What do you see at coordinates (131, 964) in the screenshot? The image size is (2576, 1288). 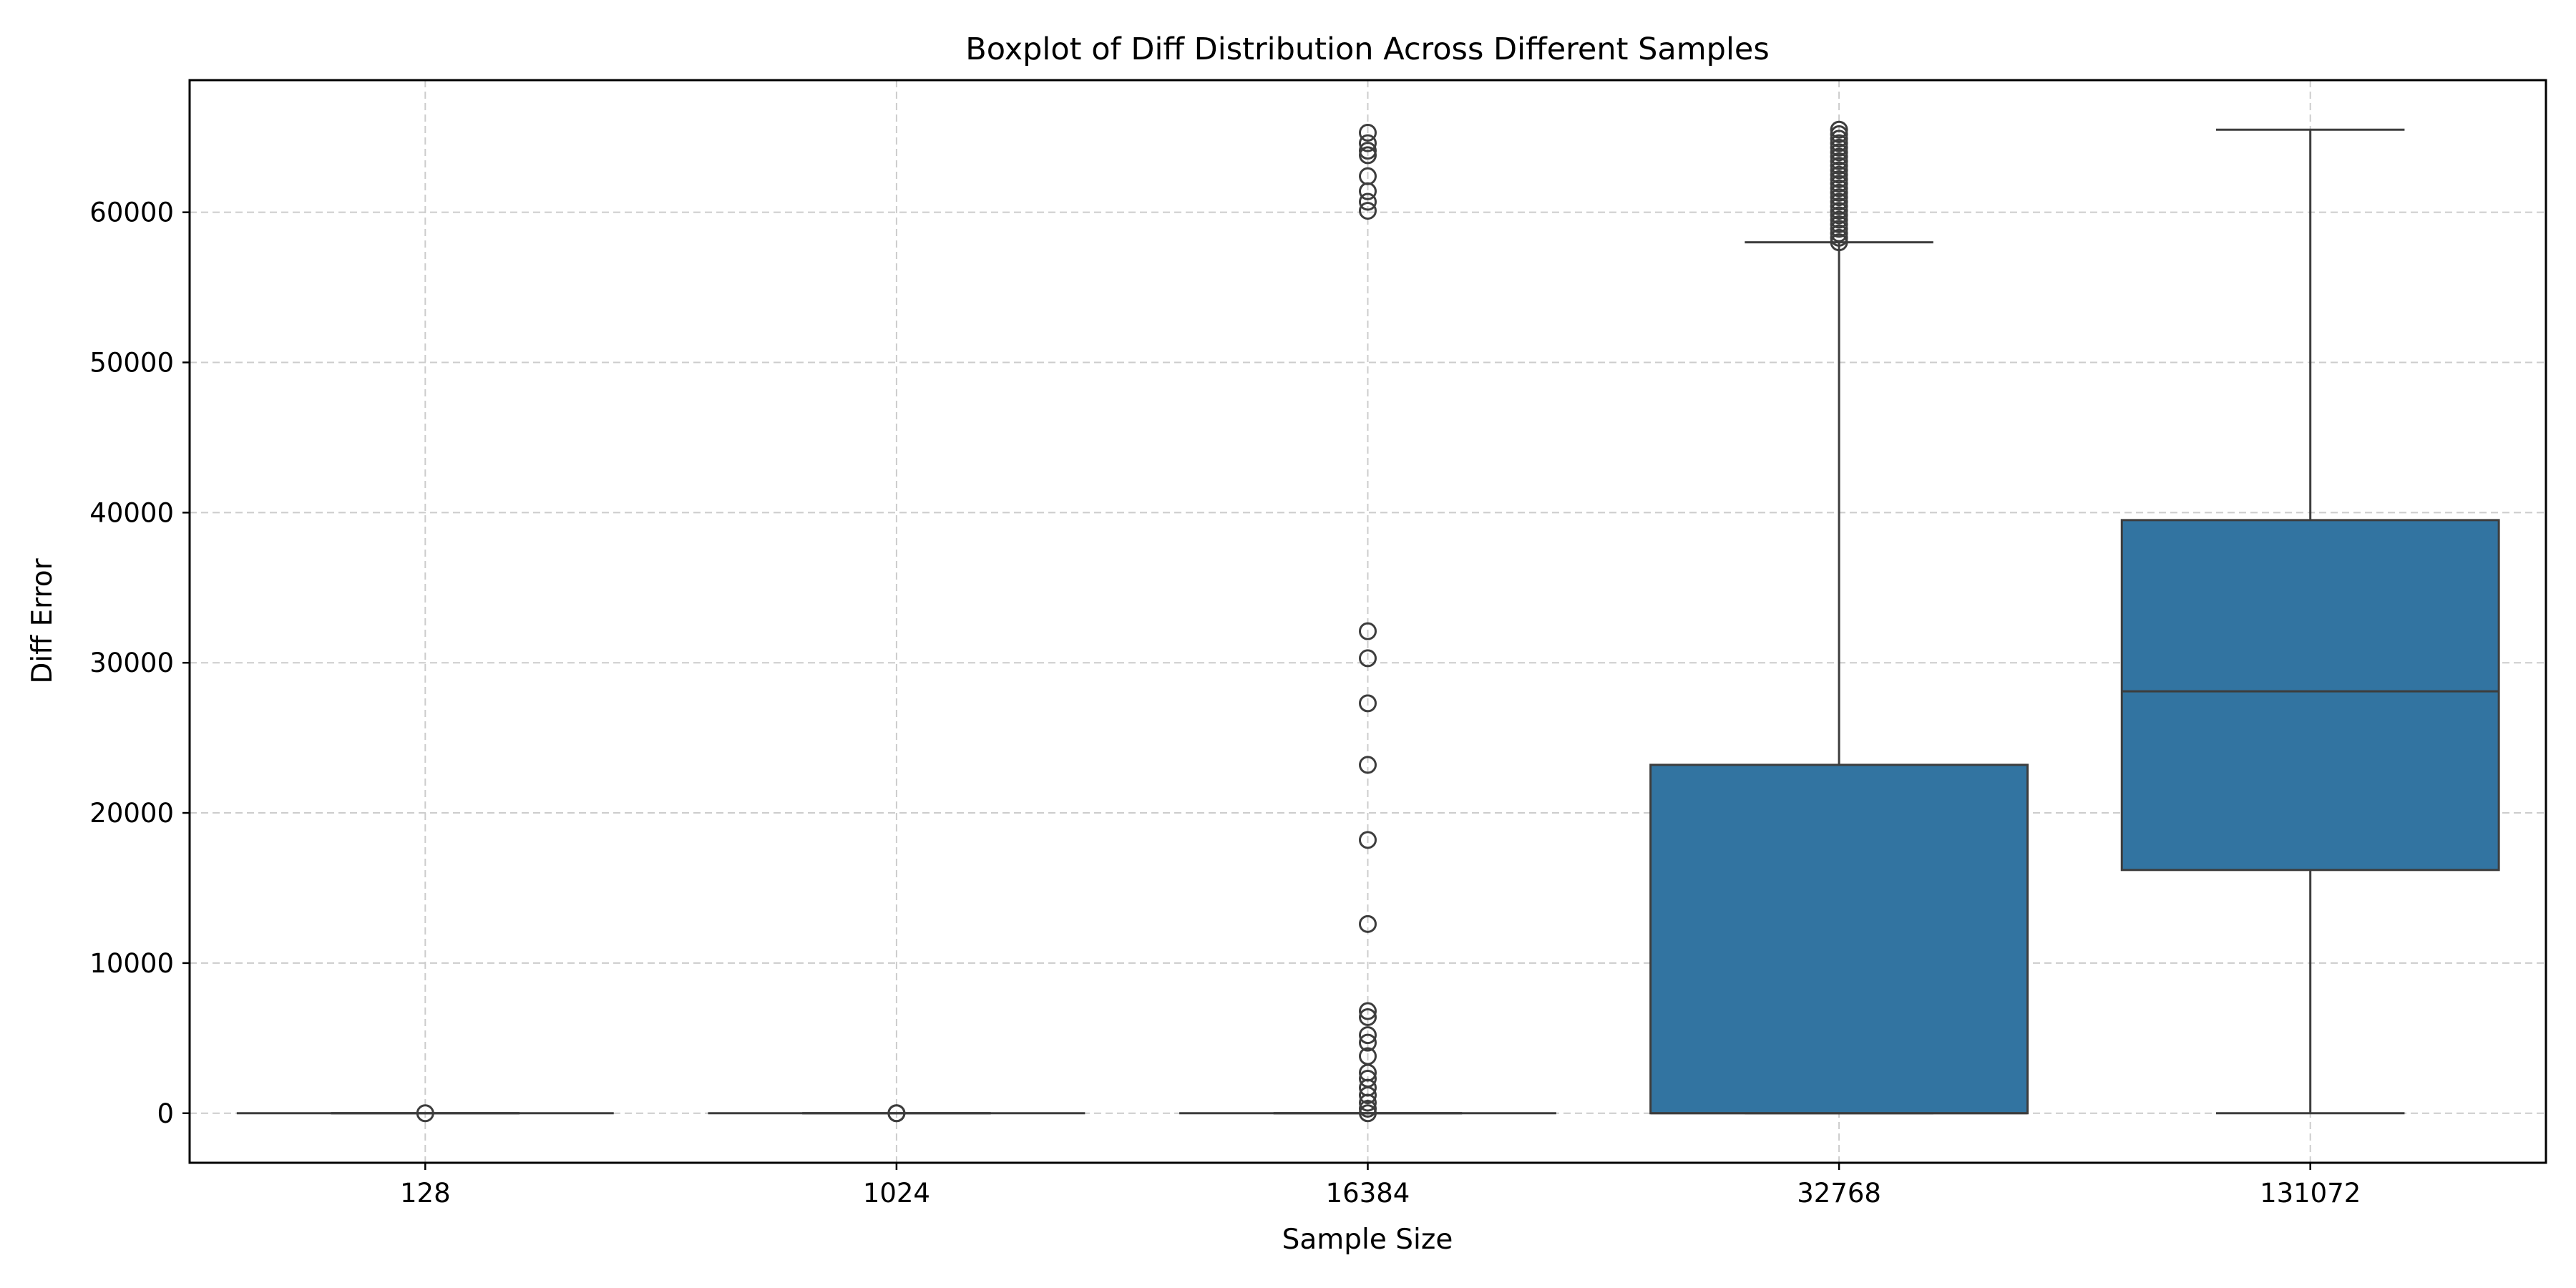 I see `y-tick-label: 10000` at bounding box center [131, 964].